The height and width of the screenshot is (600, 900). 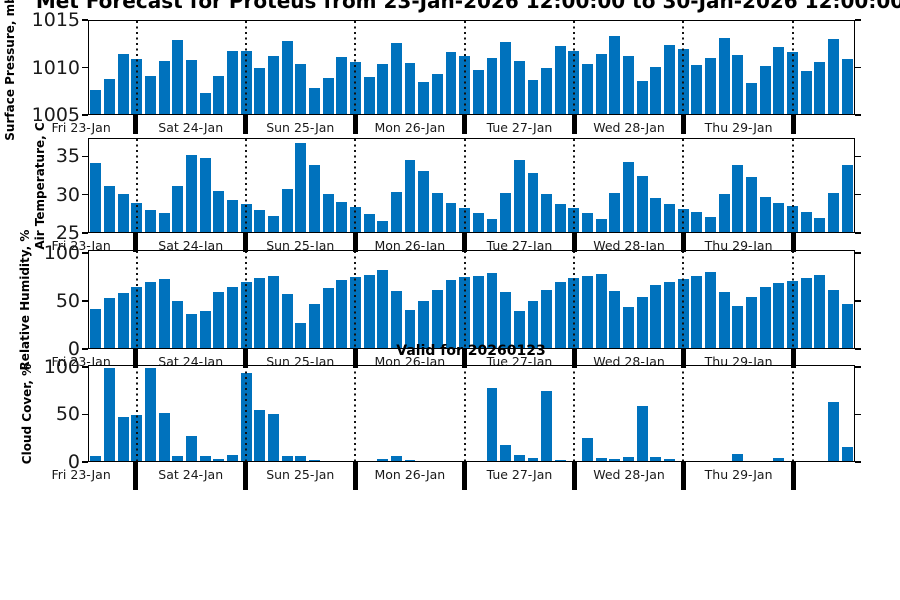 What do you see at coordinates (471, 351) in the screenshot?
I see `valid-for-annotation: Valid for 20260123` at bounding box center [471, 351].